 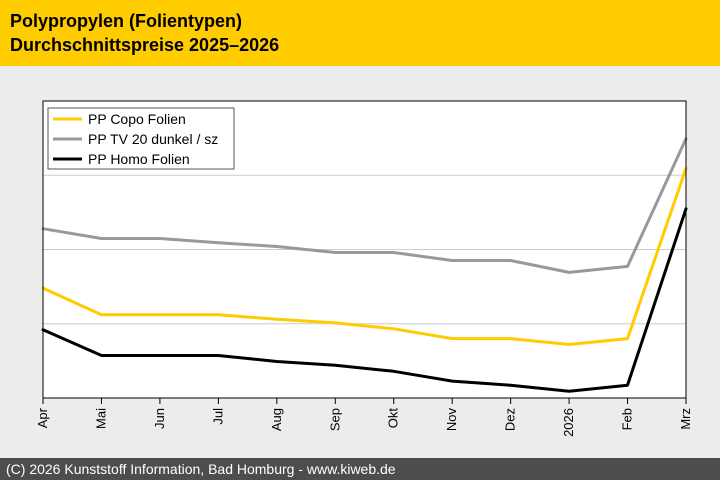 I want to click on x-tick-label: 2026, so click(x=568, y=422).